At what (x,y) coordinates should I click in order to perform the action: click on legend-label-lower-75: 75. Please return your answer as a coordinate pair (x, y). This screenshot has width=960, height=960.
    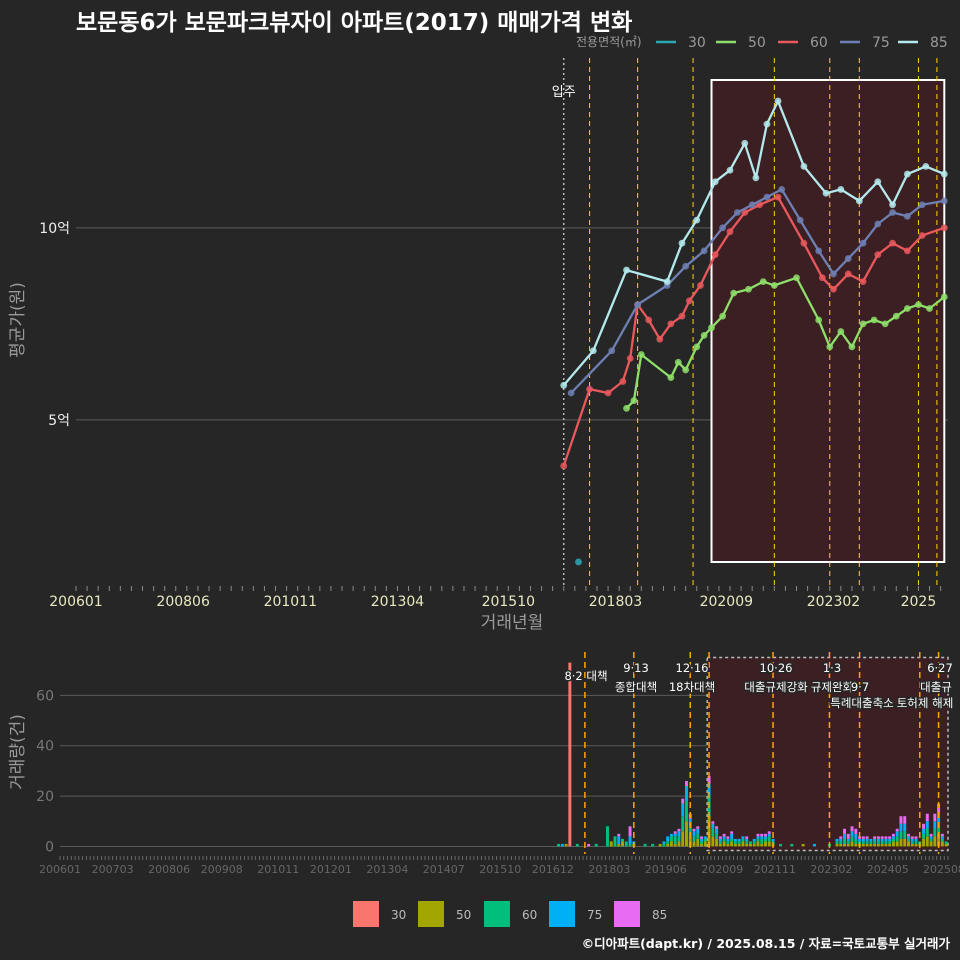
    Looking at the image, I should click on (594, 915).